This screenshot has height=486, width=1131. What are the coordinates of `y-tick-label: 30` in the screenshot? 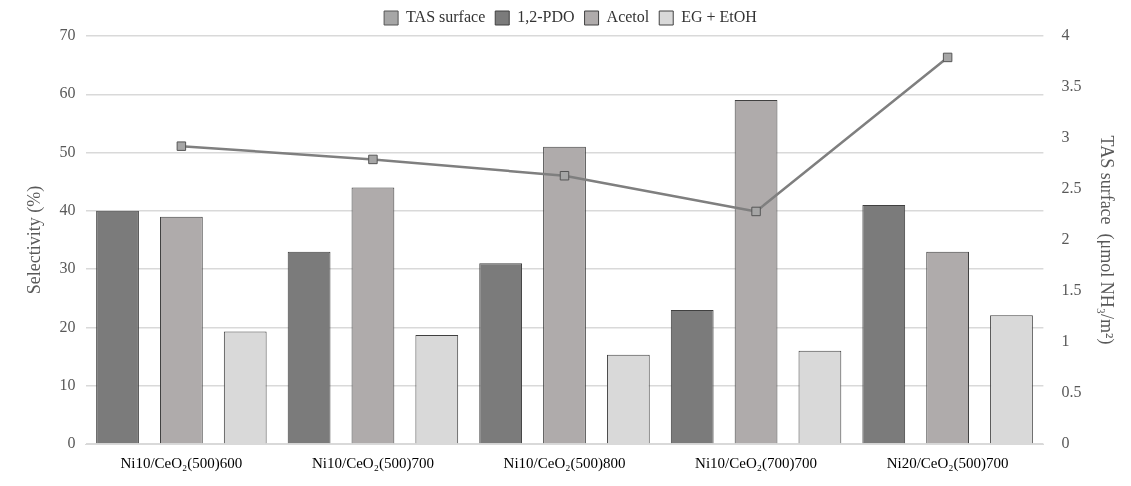 It's located at (67, 268).